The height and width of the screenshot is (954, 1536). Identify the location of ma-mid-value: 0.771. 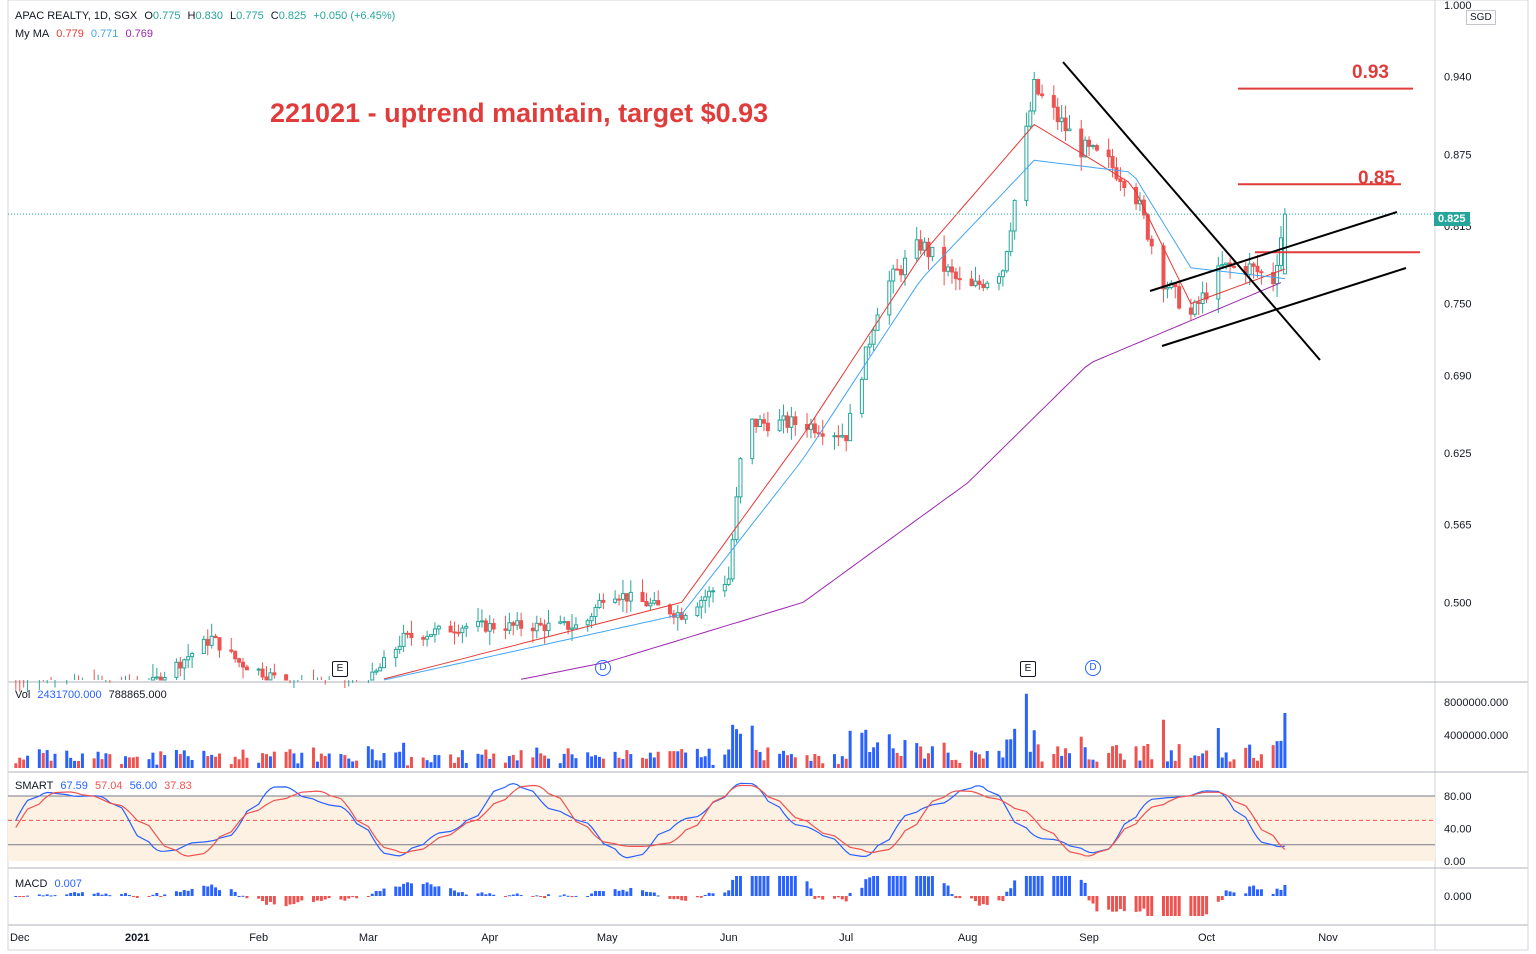
(104, 34).